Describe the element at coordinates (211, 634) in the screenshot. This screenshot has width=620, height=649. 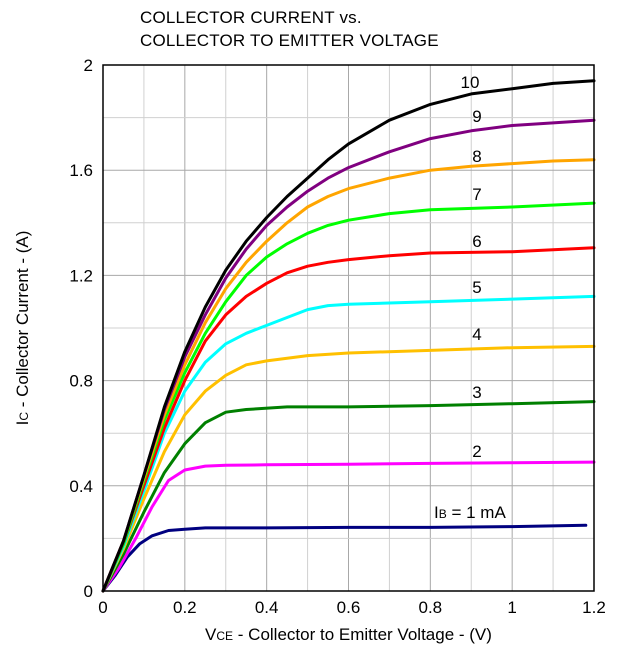
I see `x-axis-label-main: V` at that location.